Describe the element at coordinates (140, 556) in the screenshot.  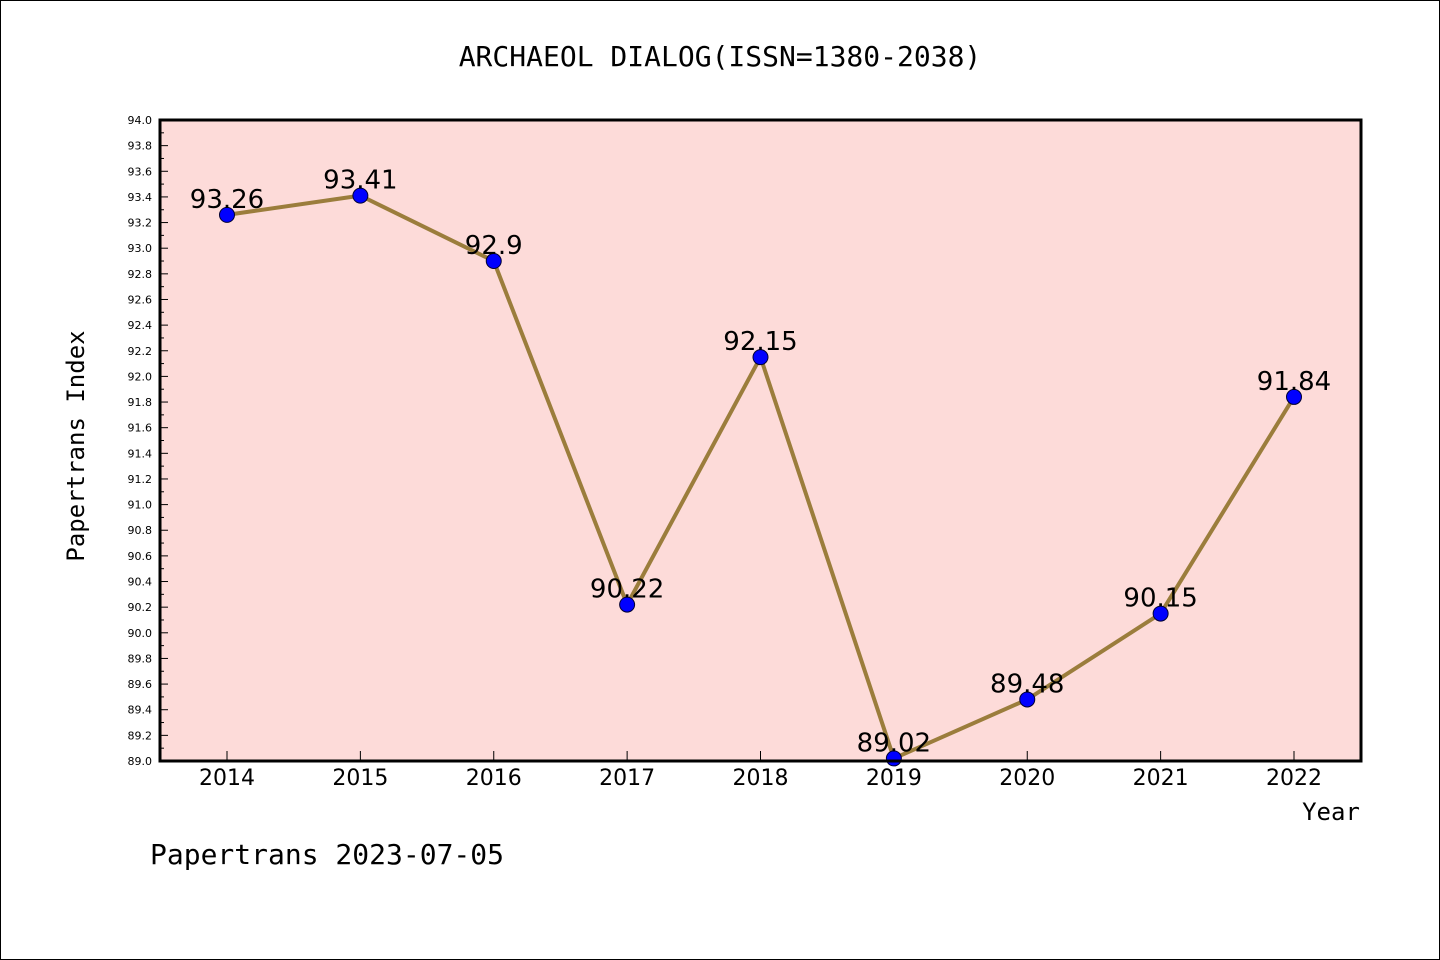
I see `y-tick-label: 90.6` at that location.